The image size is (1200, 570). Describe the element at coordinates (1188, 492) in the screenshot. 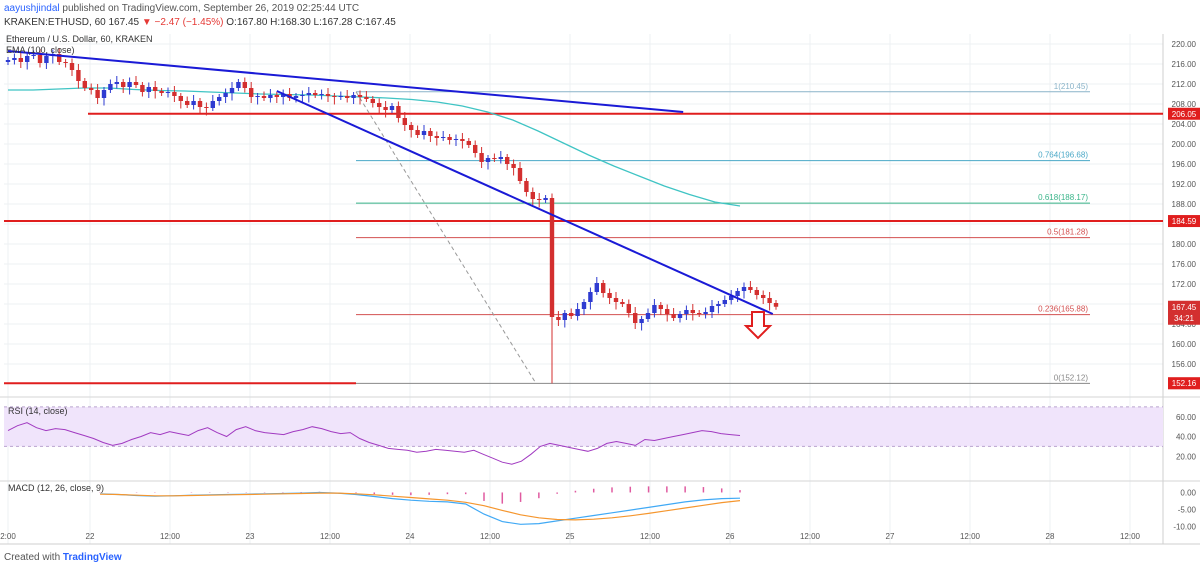

I see `macd-tick: 0.00` at that location.